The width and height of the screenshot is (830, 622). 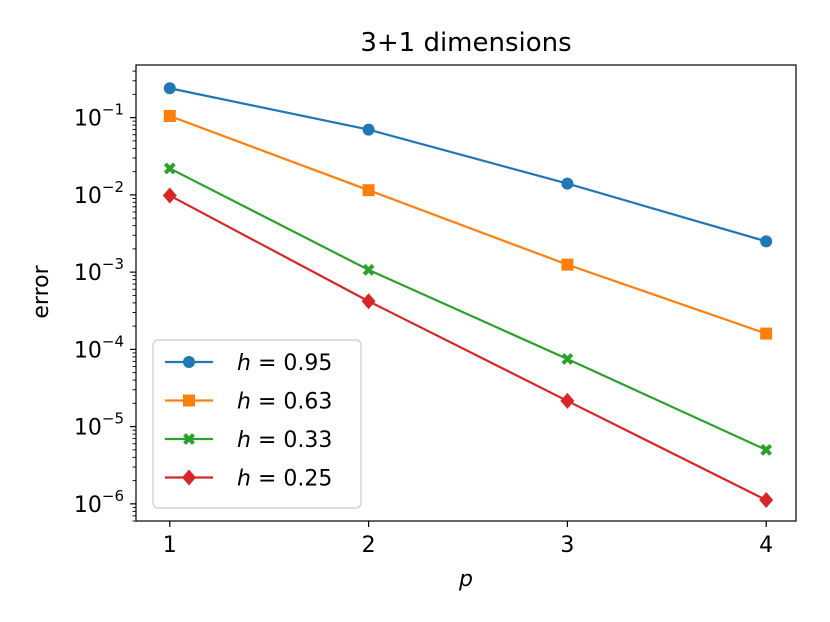 I want to click on y-tick-label: 10⁻², so click(x=99, y=193).